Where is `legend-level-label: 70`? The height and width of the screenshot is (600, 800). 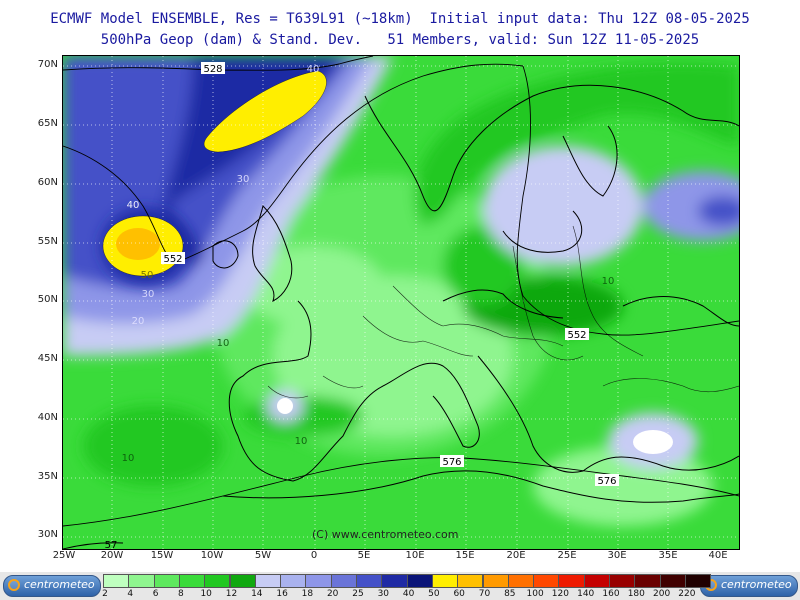 legend-level-label: 70 is located at coordinates (484, 594).